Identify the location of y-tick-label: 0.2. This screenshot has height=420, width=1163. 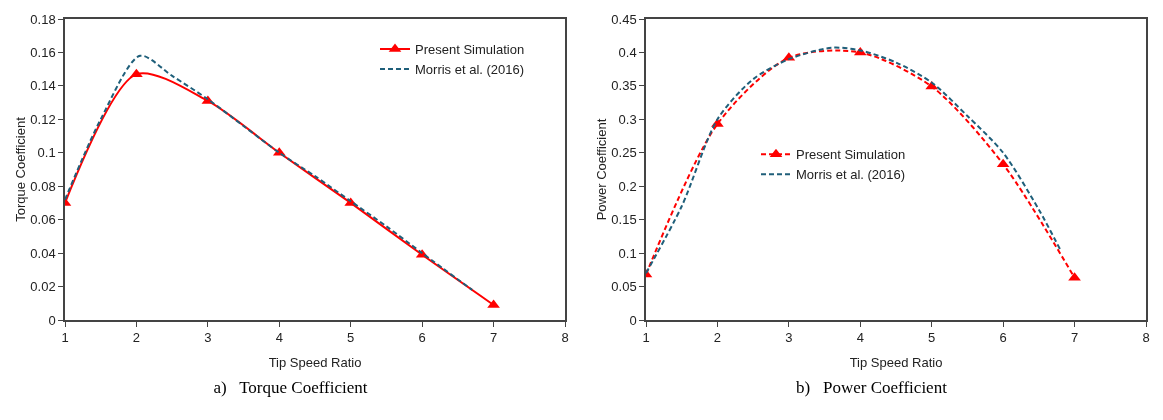
(627, 186).